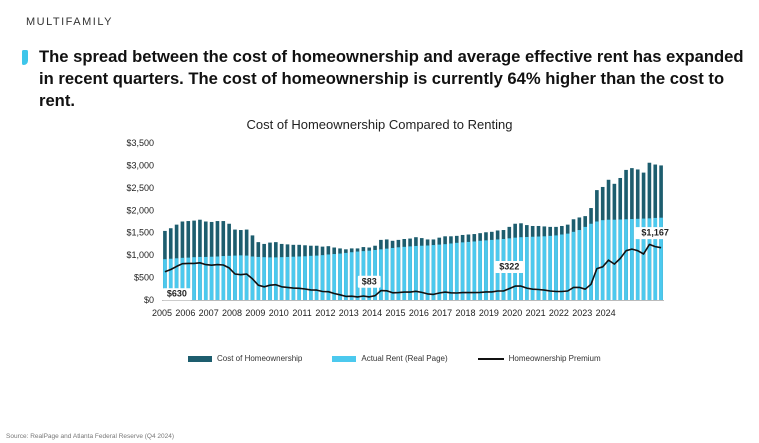 Image resolution: width=759 pixels, height=443 pixels. I want to click on x-tick-label: 2010, so click(279, 313).